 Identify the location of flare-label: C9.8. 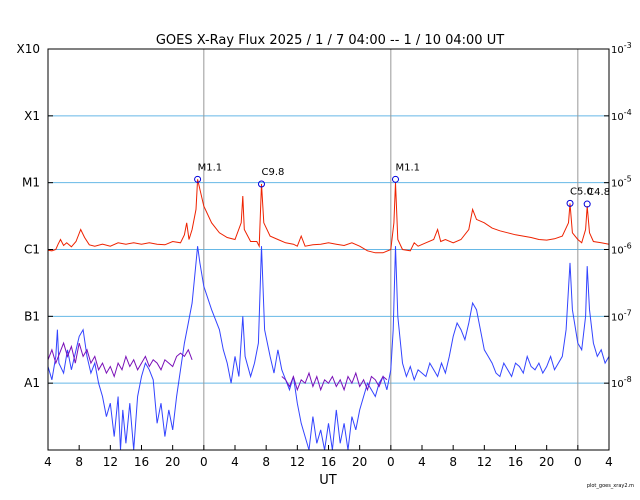
(272, 172).